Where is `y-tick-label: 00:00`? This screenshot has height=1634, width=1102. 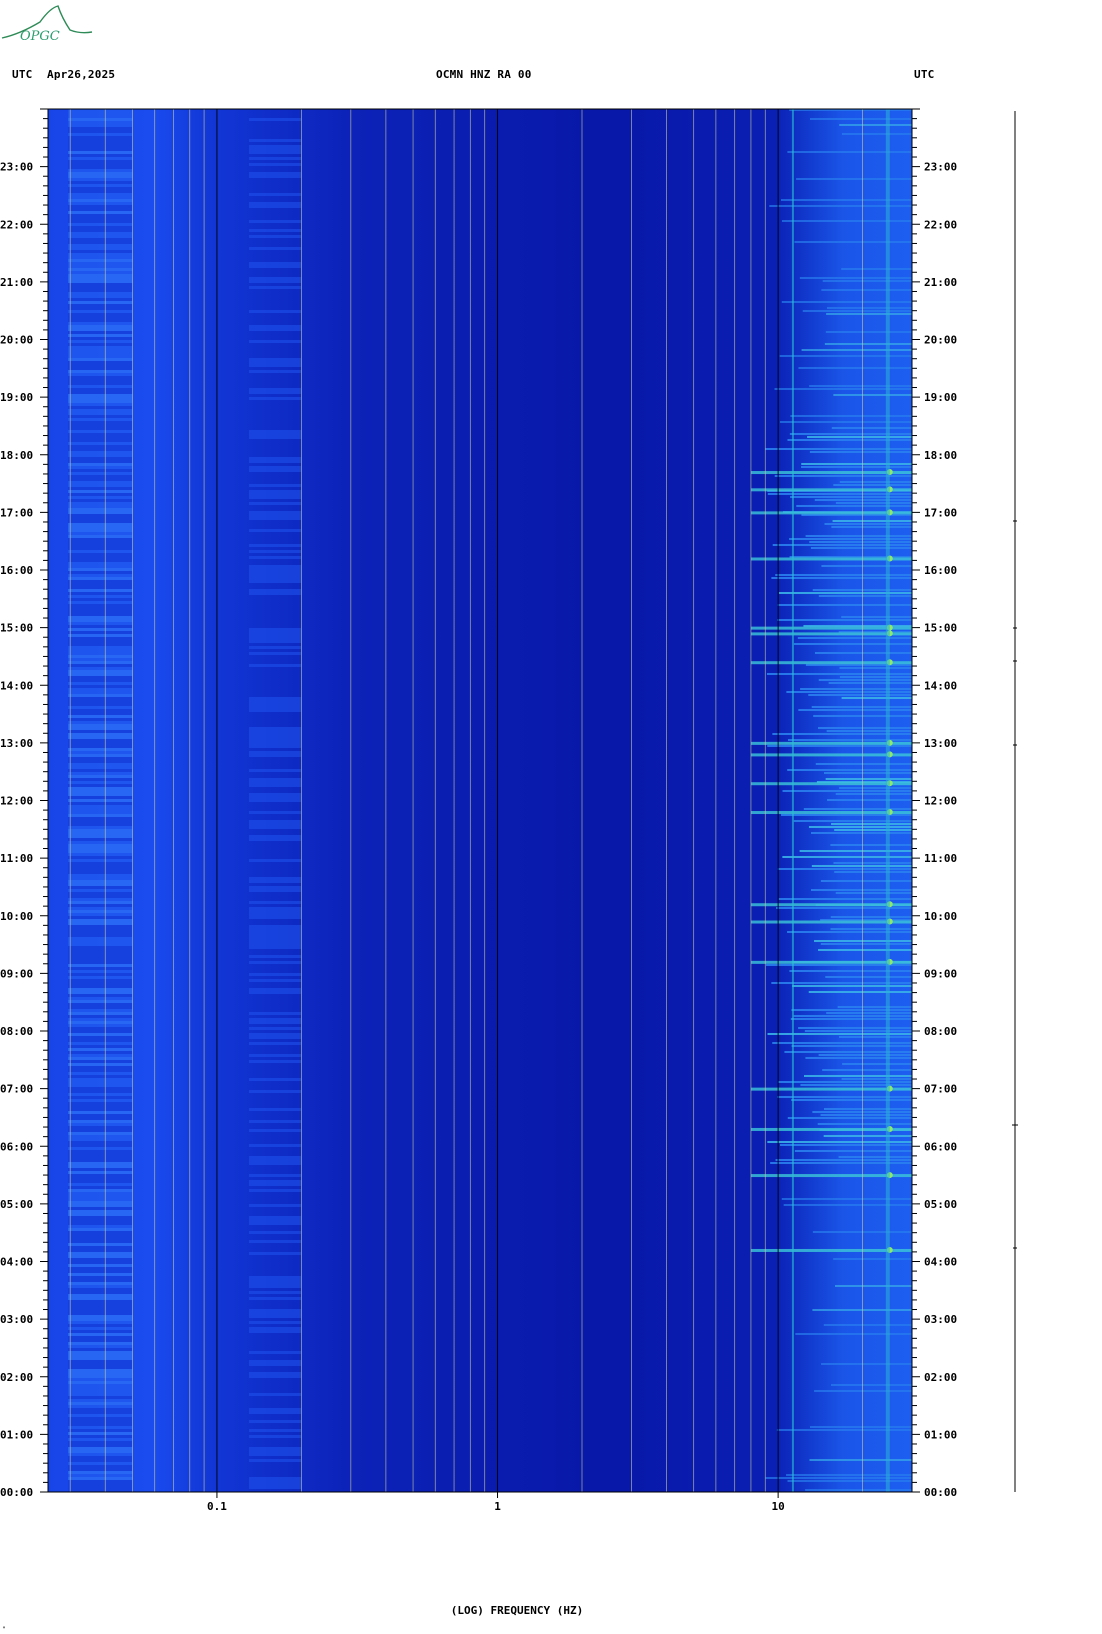
y-tick-label: 00:00 is located at coordinates (16, 1492).